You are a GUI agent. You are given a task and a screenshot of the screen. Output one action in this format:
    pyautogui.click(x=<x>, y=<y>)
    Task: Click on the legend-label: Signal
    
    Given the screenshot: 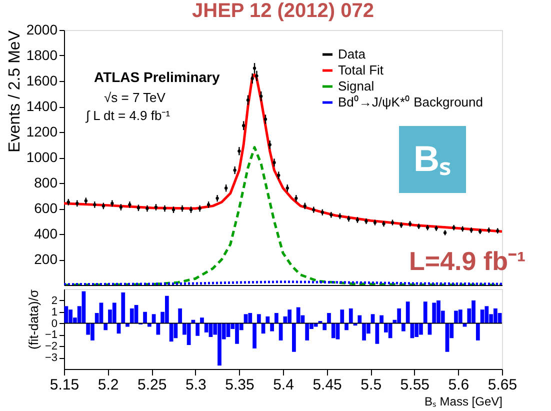 What is the action you would take?
    pyautogui.click(x=356, y=86)
    